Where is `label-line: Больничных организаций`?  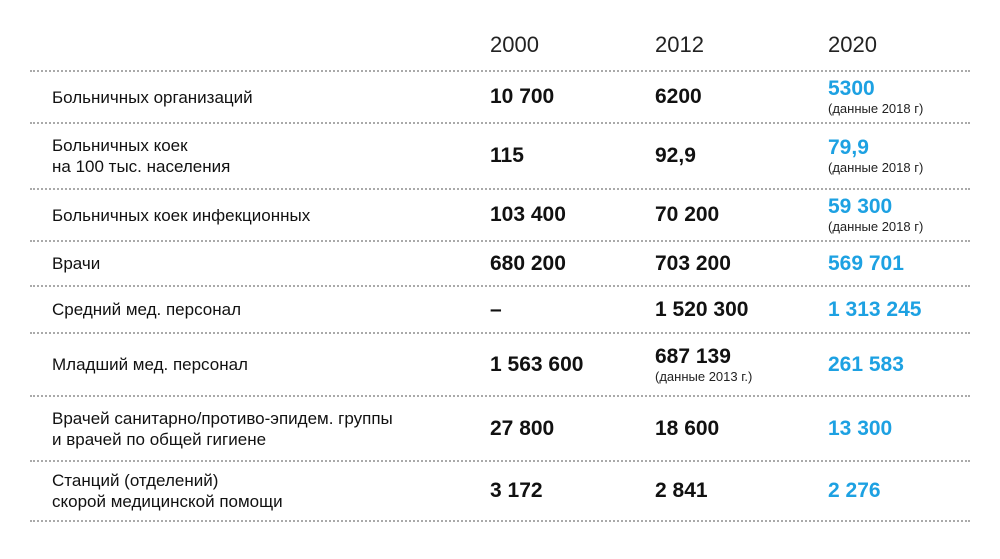 label-line: Больничных организаций is located at coordinates (152, 97).